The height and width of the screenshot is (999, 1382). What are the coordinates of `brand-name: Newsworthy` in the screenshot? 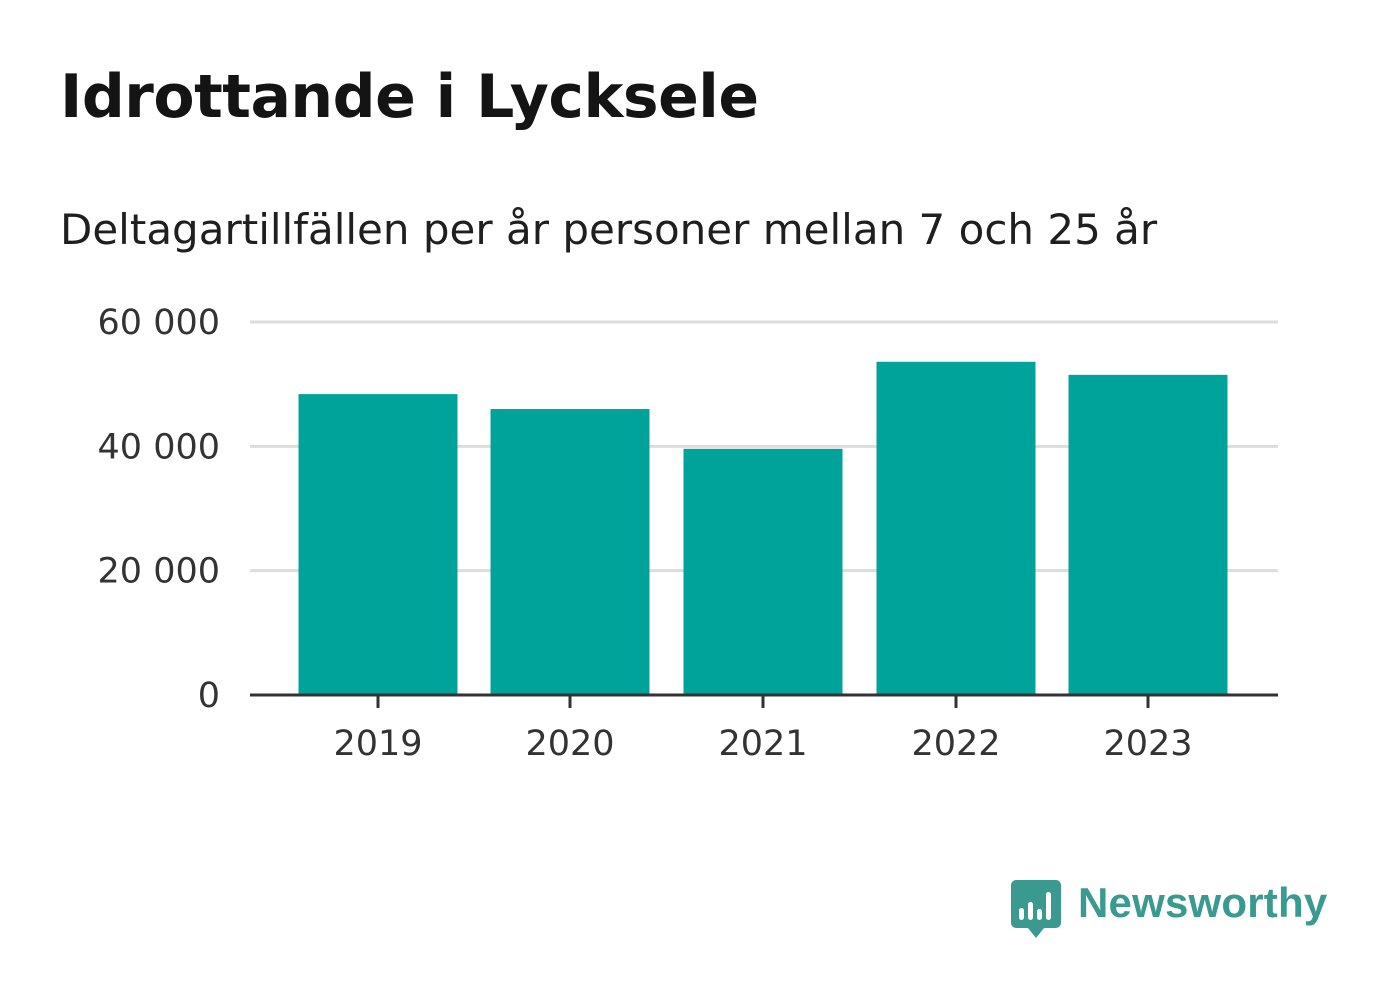 It's located at (1203, 902).